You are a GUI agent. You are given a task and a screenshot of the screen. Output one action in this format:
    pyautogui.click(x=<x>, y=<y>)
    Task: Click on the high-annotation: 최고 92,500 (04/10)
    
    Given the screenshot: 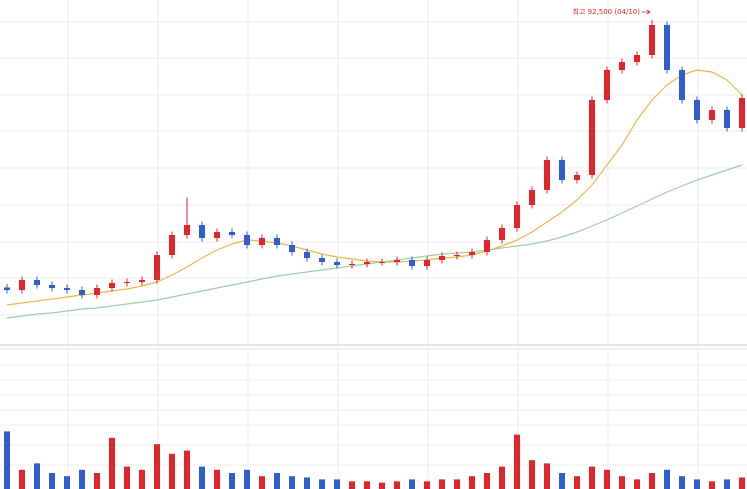 What is the action you would take?
    pyautogui.click(x=607, y=11)
    